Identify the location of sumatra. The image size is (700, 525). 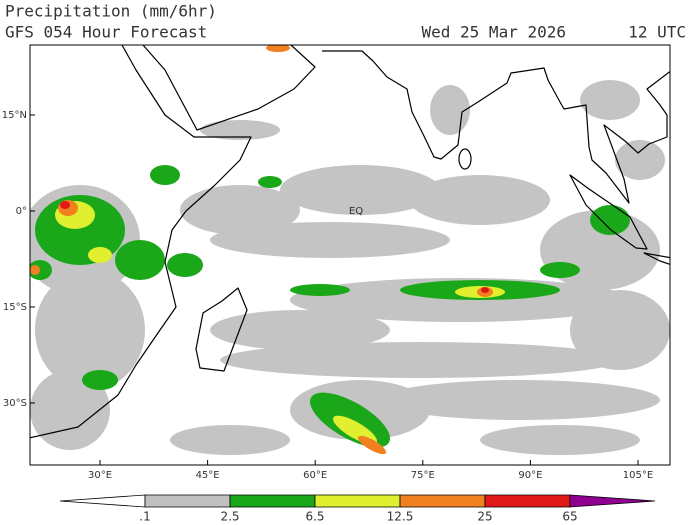
(608, 212).